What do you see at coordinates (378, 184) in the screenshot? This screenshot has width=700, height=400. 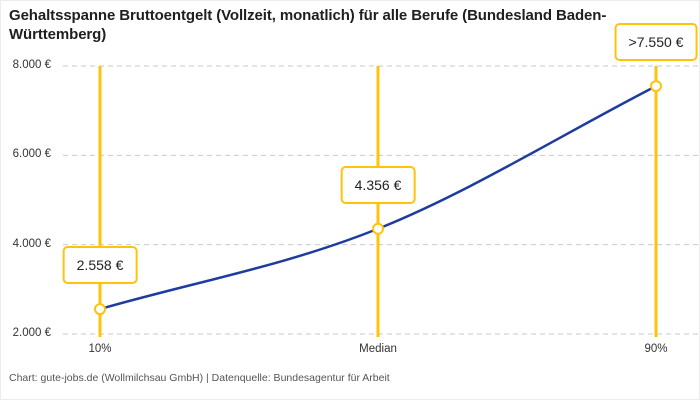 I see `value-label-median: 4.356 €` at bounding box center [378, 184].